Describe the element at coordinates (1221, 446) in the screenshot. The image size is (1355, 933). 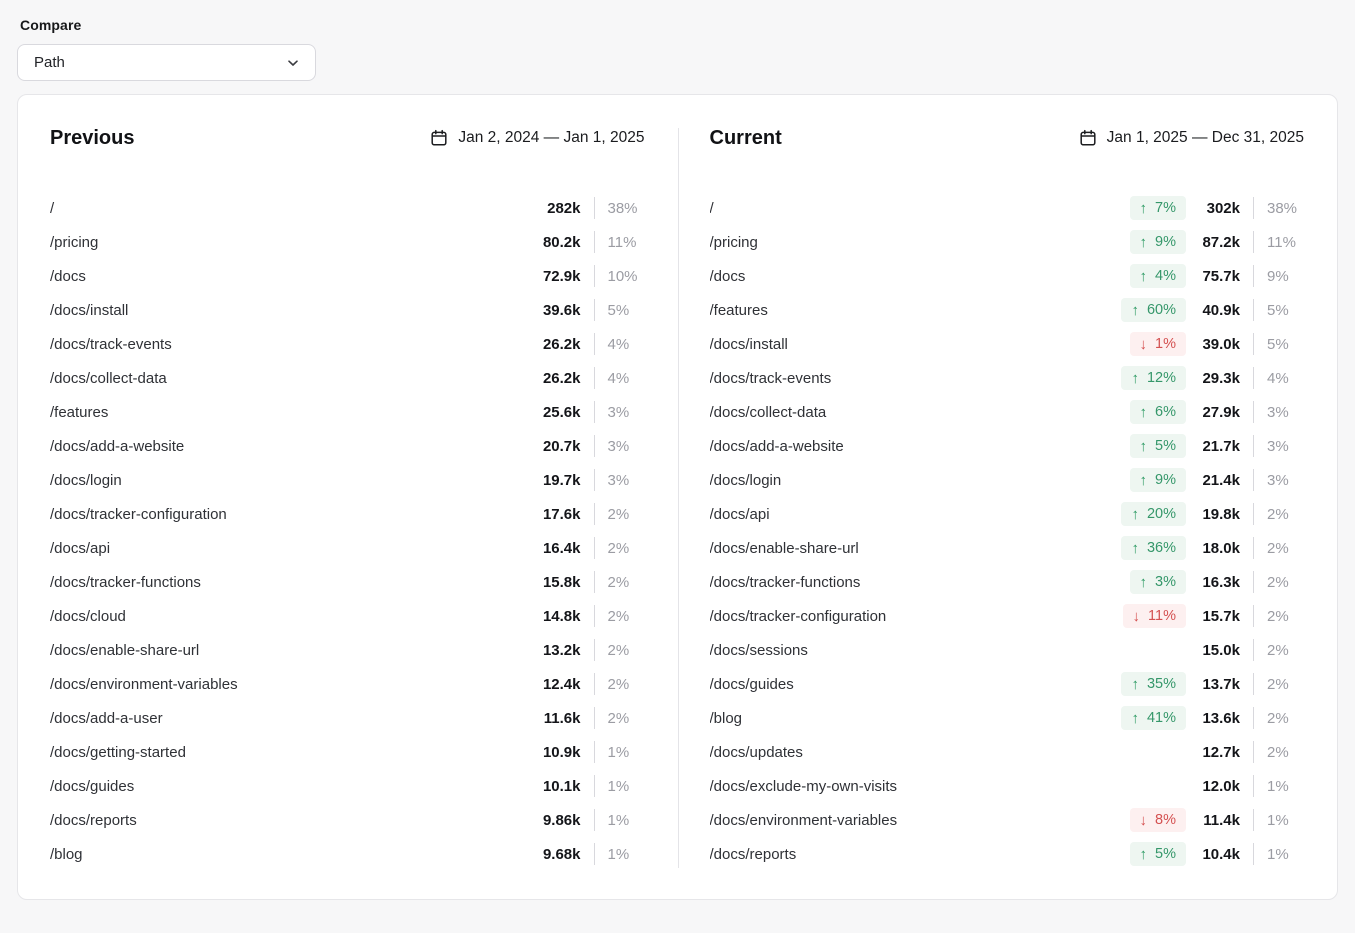
I see `pageview-count: 21.7k` at that location.